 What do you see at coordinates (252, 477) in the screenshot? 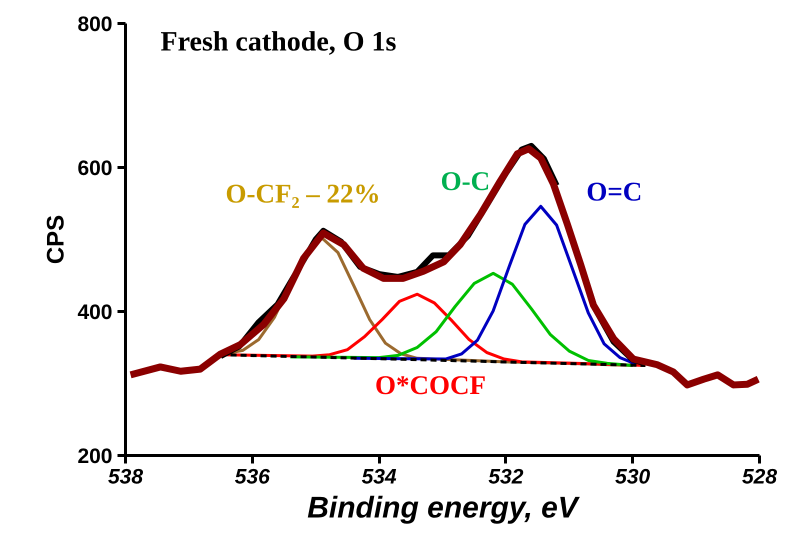
I see `x-tick-label: 536` at bounding box center [252, 477].